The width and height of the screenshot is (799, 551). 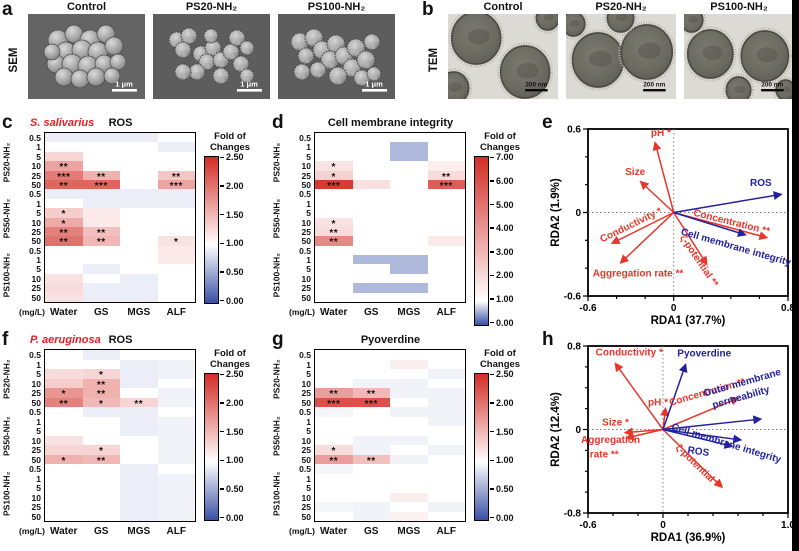 I want to click on heatmap-grid: ***************, so click(x=120, y=435).